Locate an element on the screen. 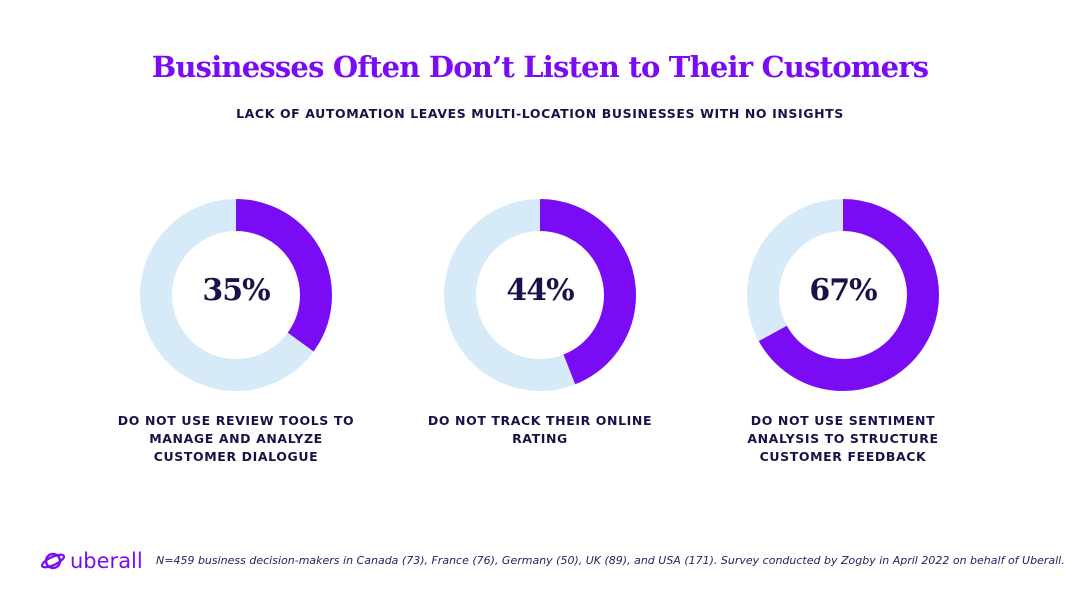  logo-text: uberall is located at coordinates (106, 561).